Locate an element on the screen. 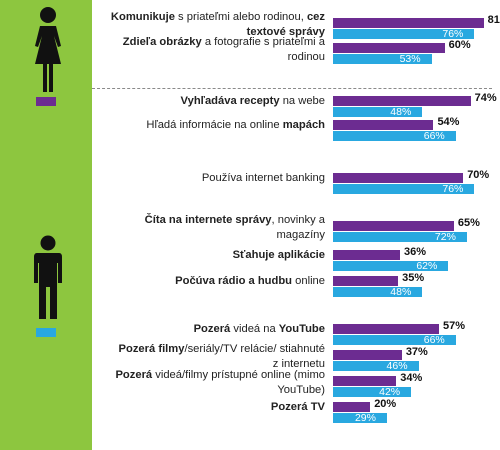  all-value-label: 46% is located at coordinates (397, 366).